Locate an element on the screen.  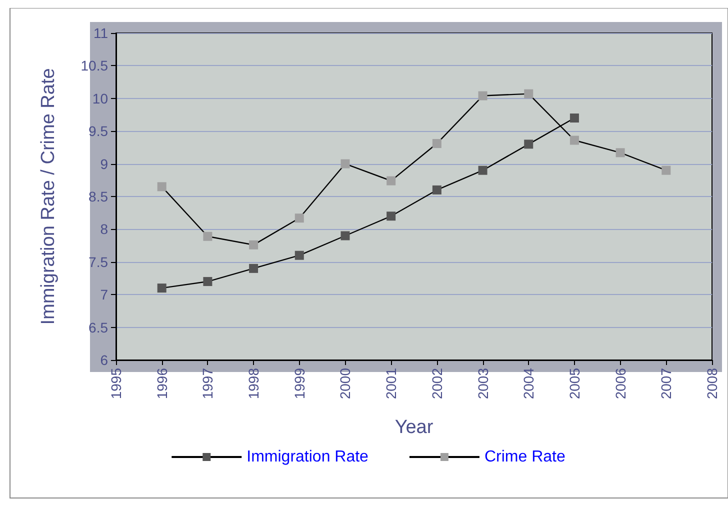
x-tick-label: 2004 is located at coordinates (528, 384).